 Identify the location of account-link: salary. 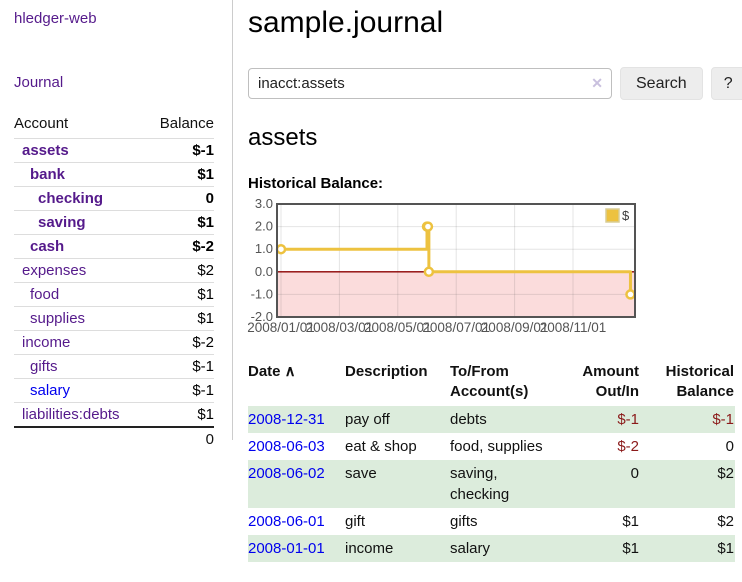
(50, 390).